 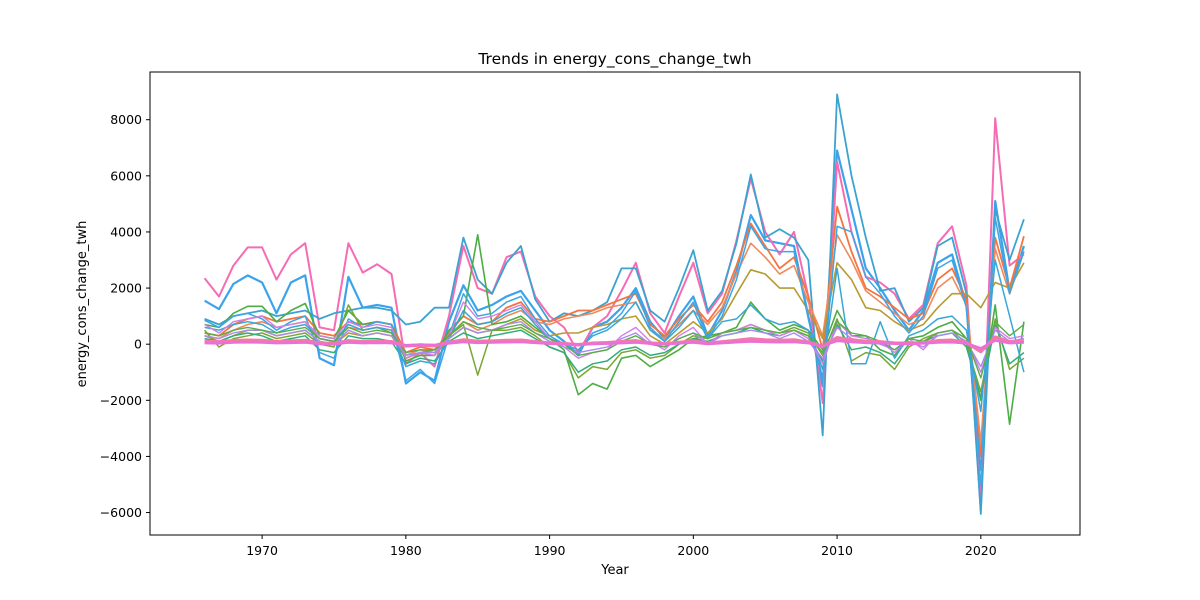 What do you see at coordinates (125, 316) in the screenshot?
I see `y-axis: −6000 −4000 −2000 0 2000 4000 6000 8000` at bounding box center [125, 316].